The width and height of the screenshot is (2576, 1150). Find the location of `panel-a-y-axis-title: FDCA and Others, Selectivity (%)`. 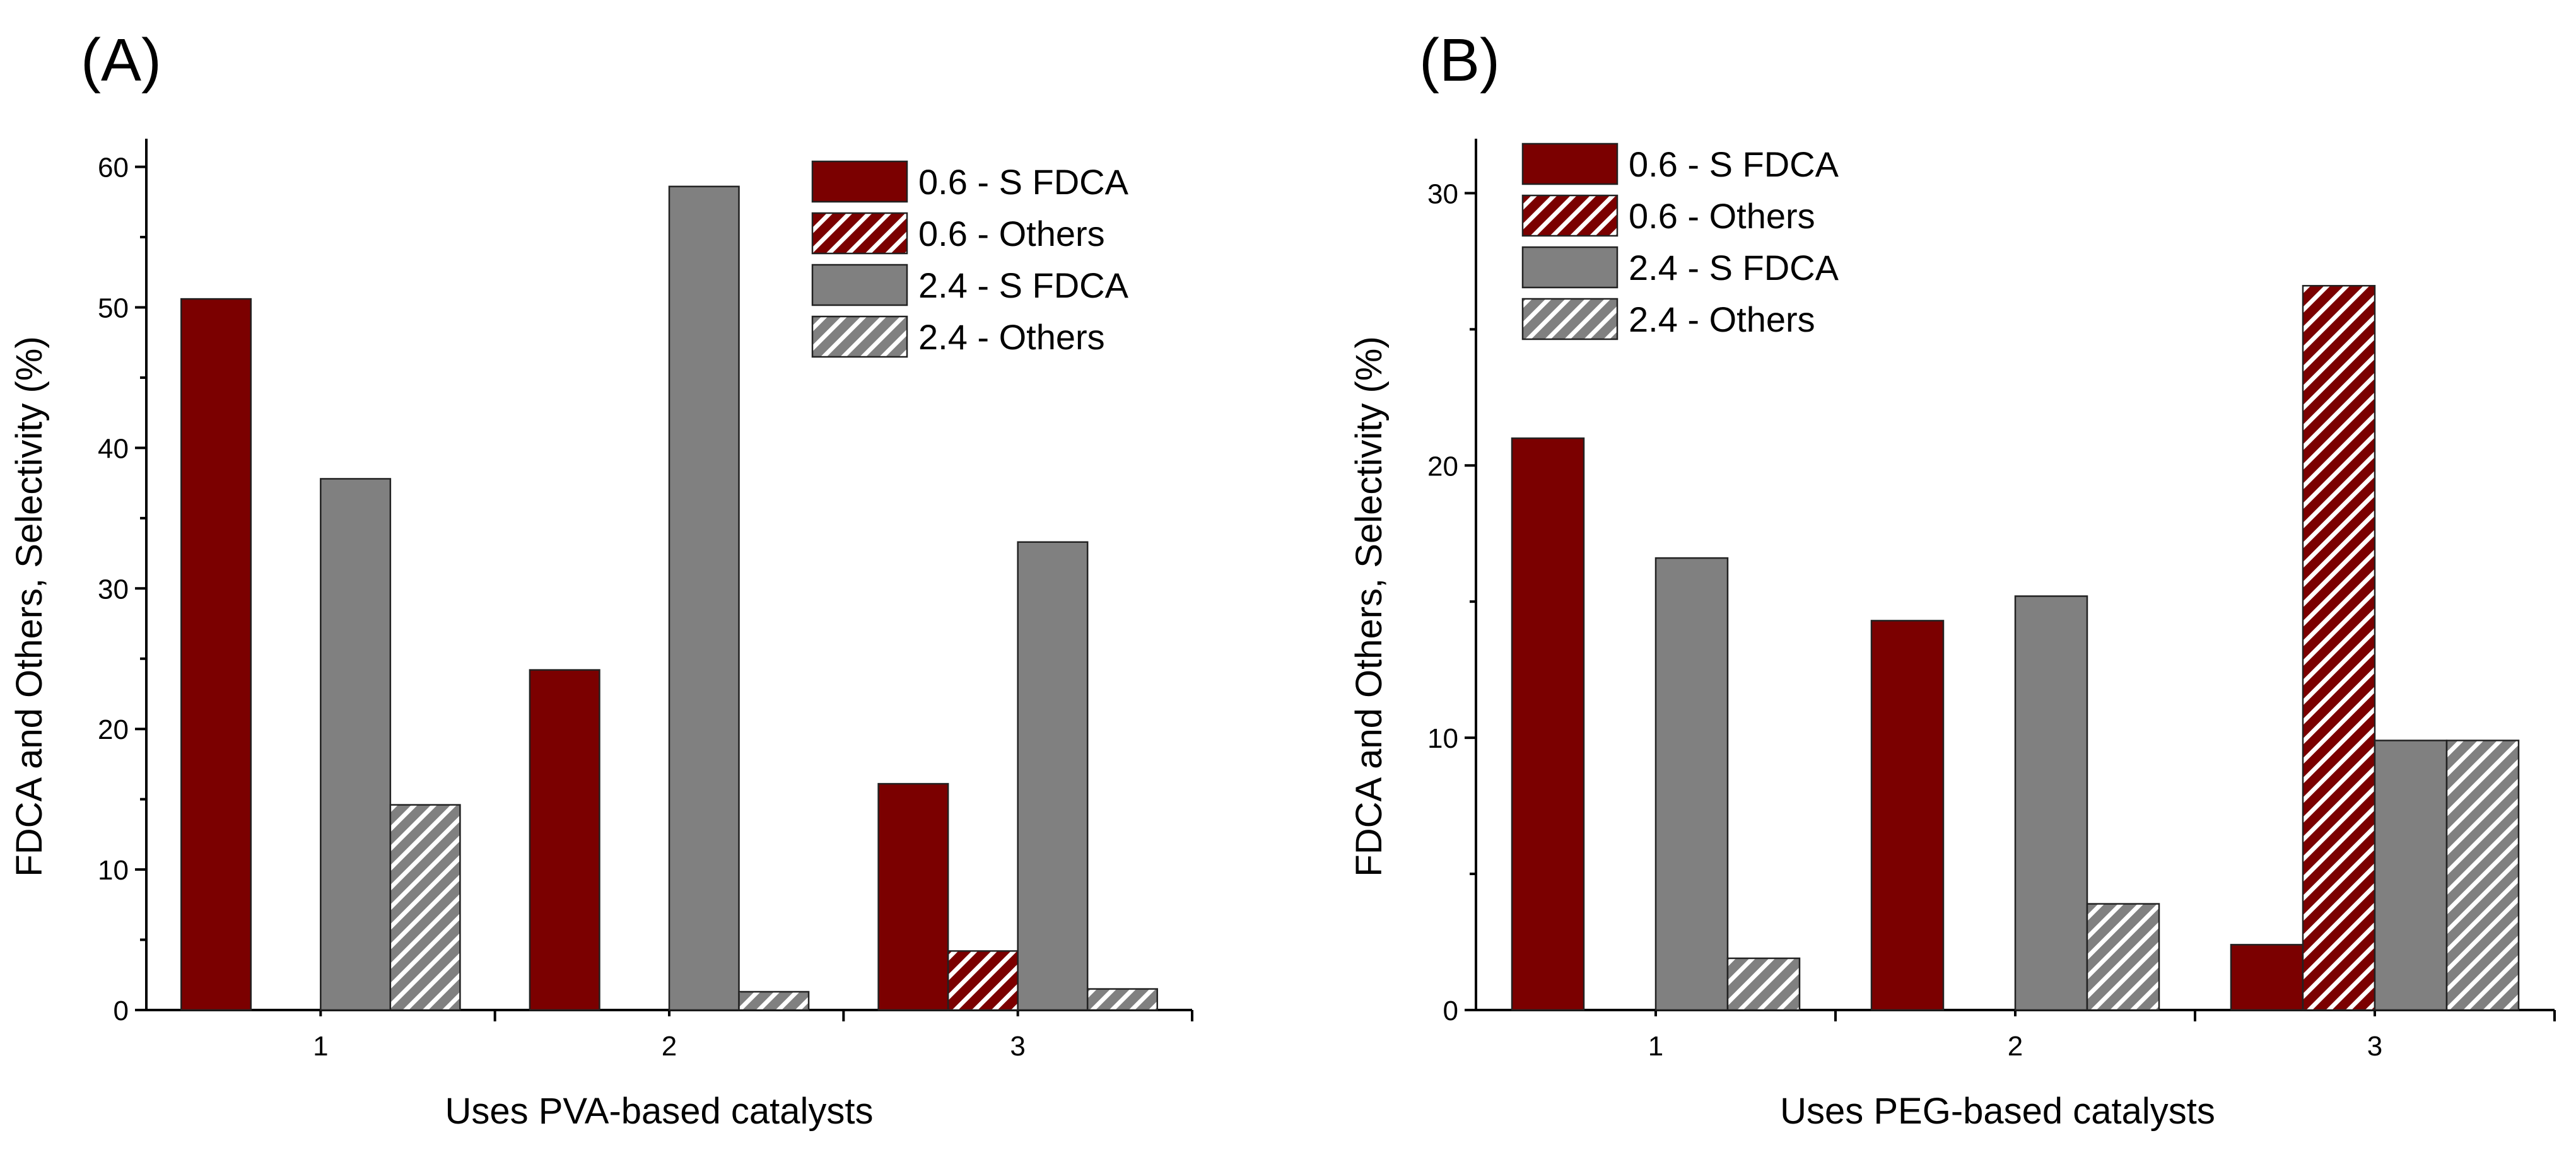

panel-a-y-axis-title: FDCA and Others, Selectivity (%) is located at coordinates (29, 606).